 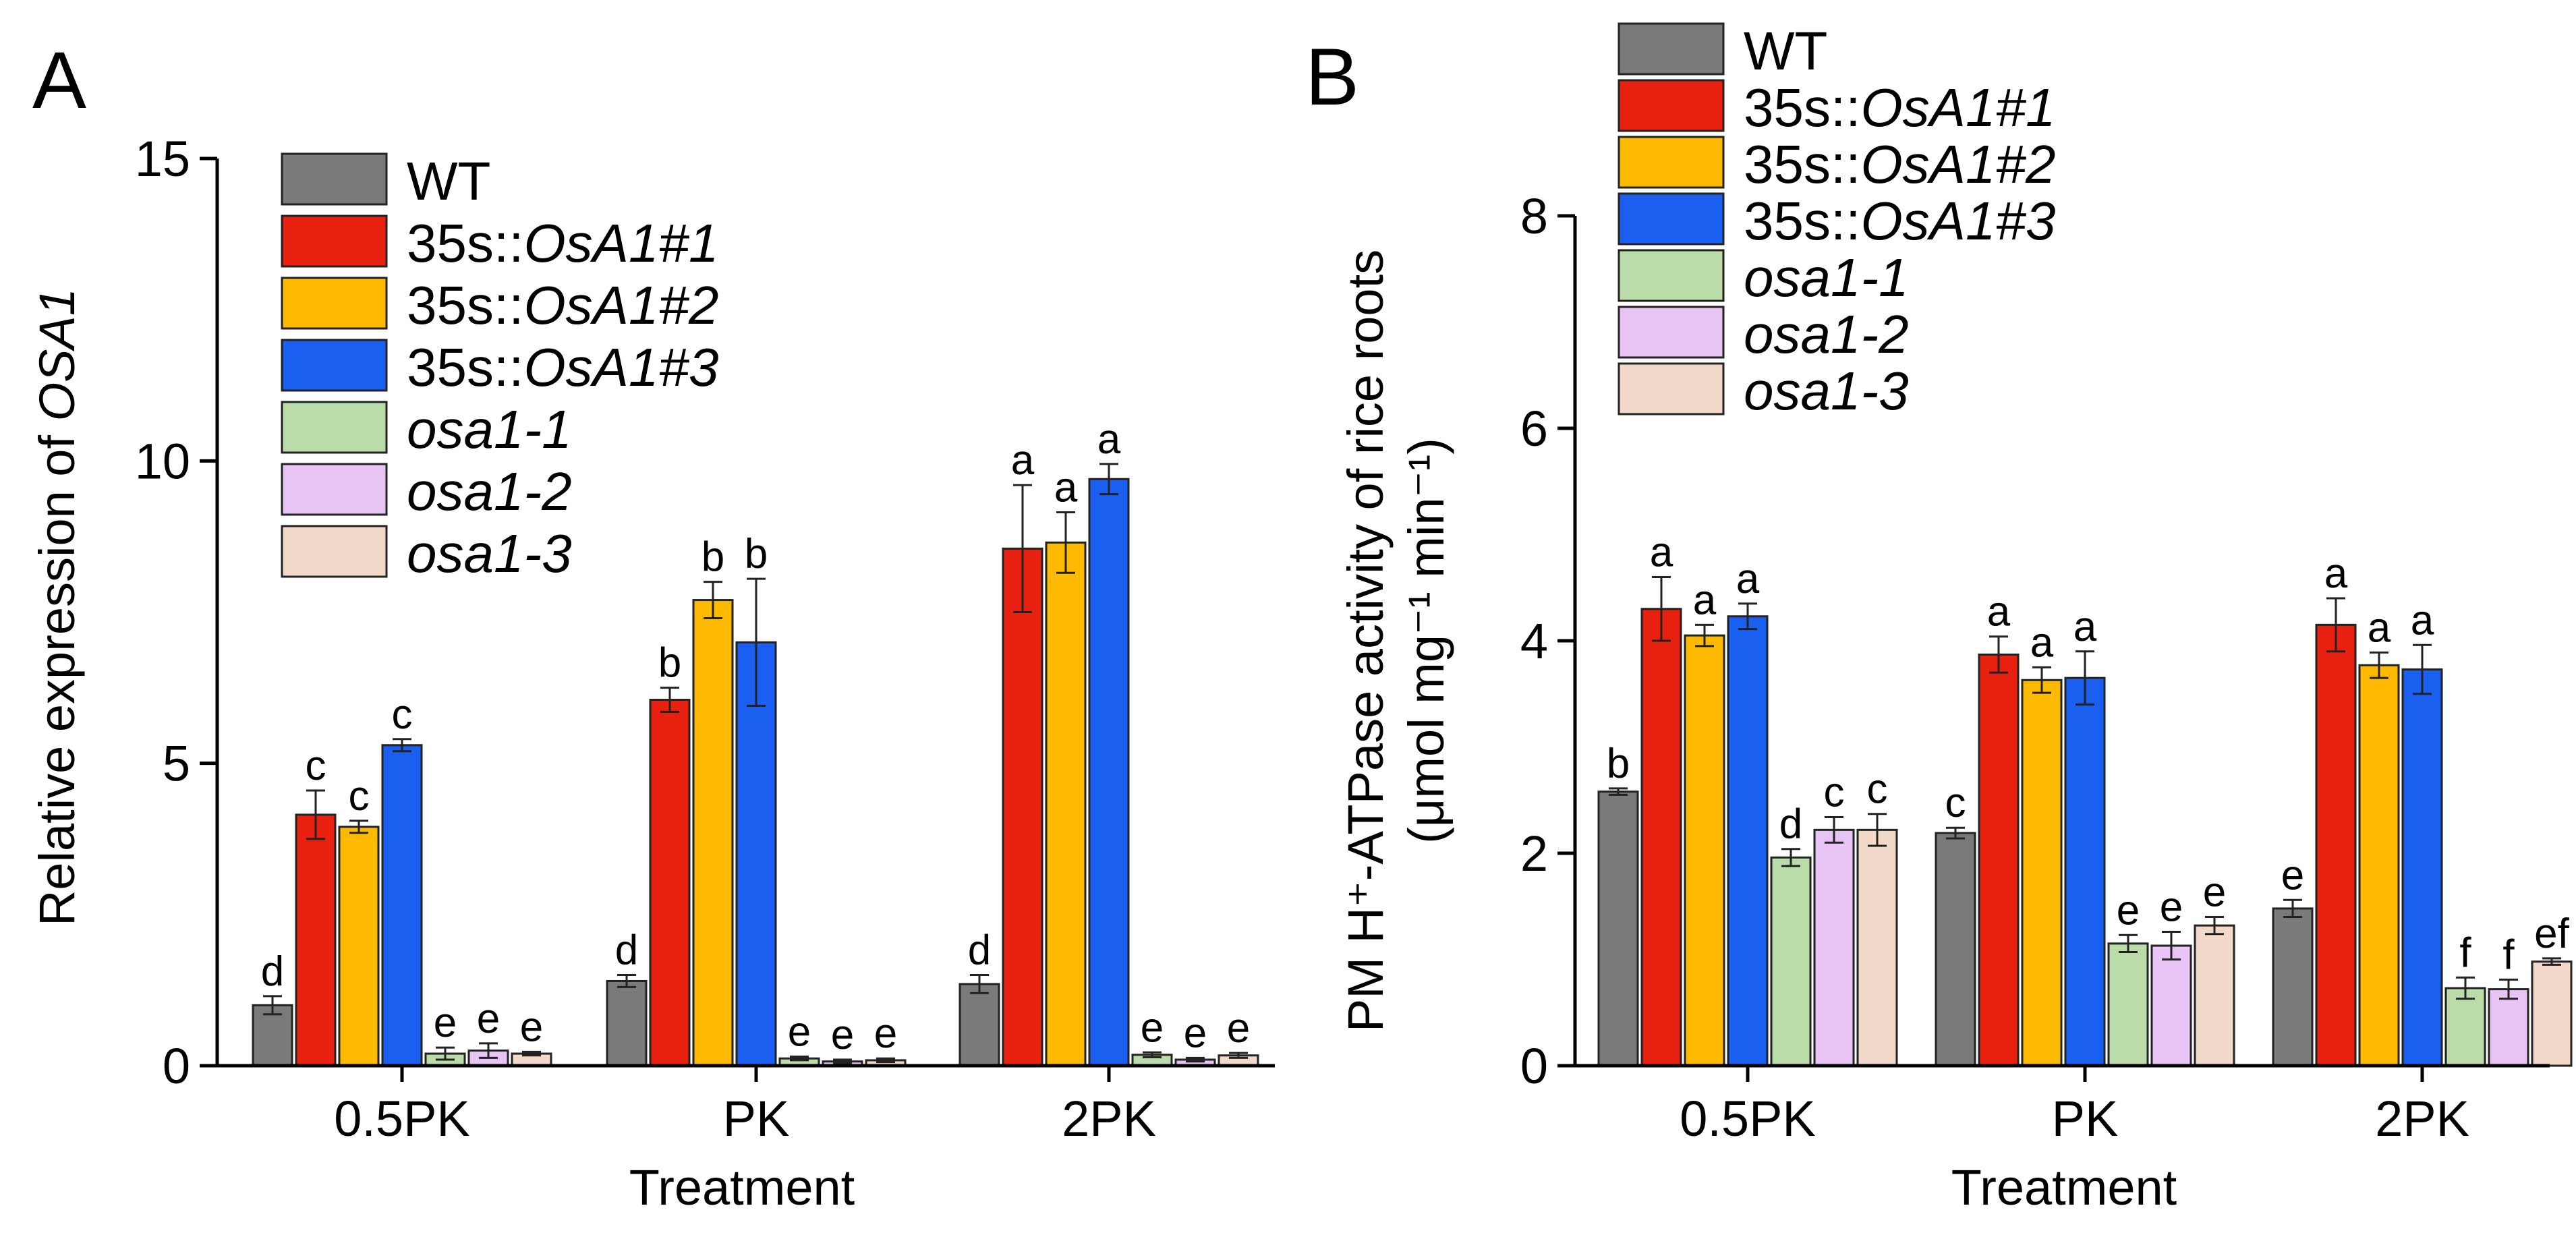 I want to click on chart-a-legend-label-italic-1: OsA1#1, so click(x=620, y=243).